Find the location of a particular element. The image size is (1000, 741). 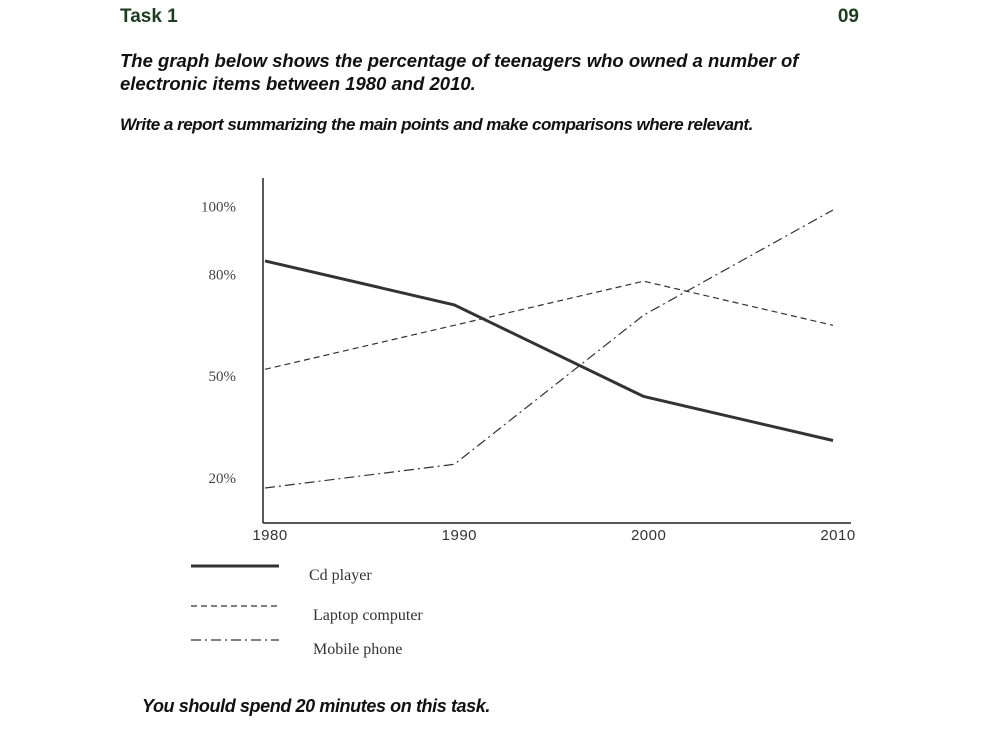

y-tick-label: 100% is located at coordinates (218, 208).